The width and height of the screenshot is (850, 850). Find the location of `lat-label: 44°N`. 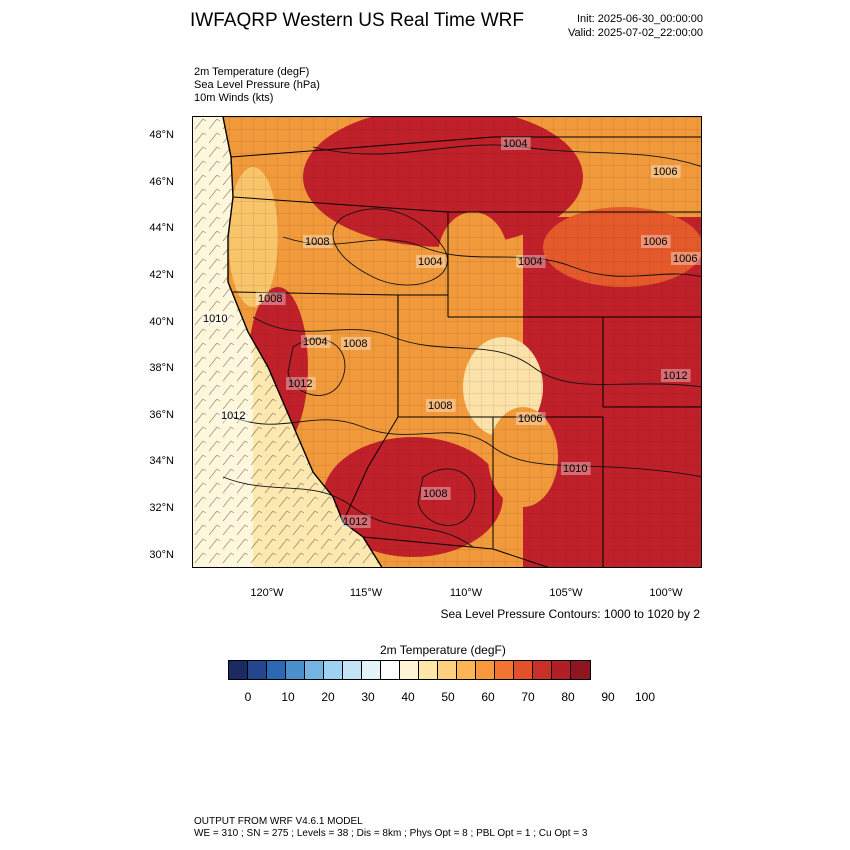

lat-label: 44°N is located at coordinates (161, 228).